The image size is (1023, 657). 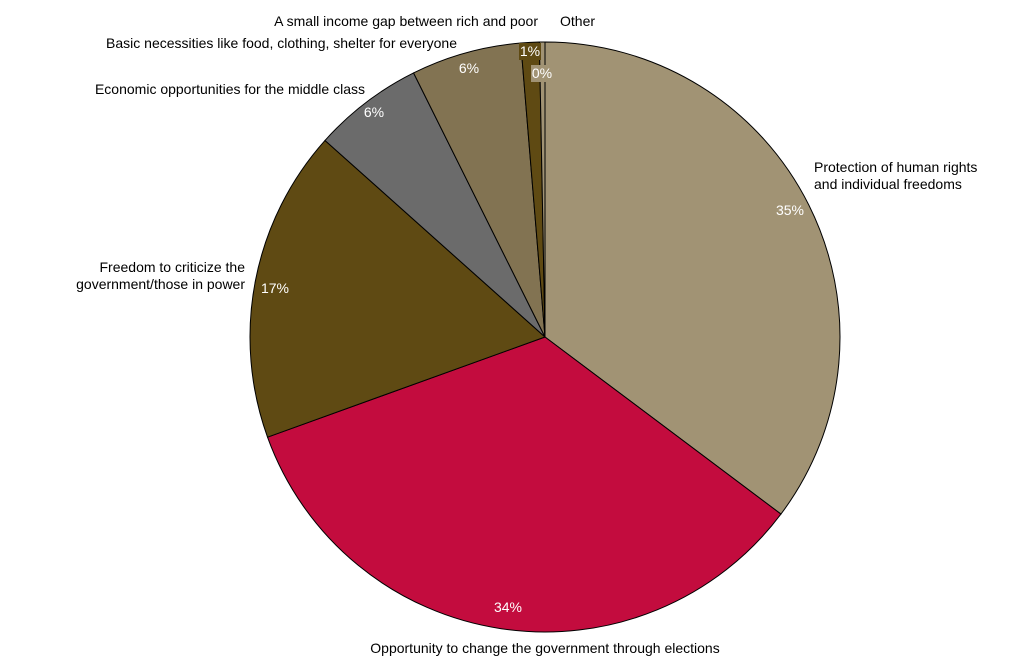 What do you see at coordinates (469, 68) in the screenshot?
I see `percentage-label-5: 6%` at bounding box center [469, 68].